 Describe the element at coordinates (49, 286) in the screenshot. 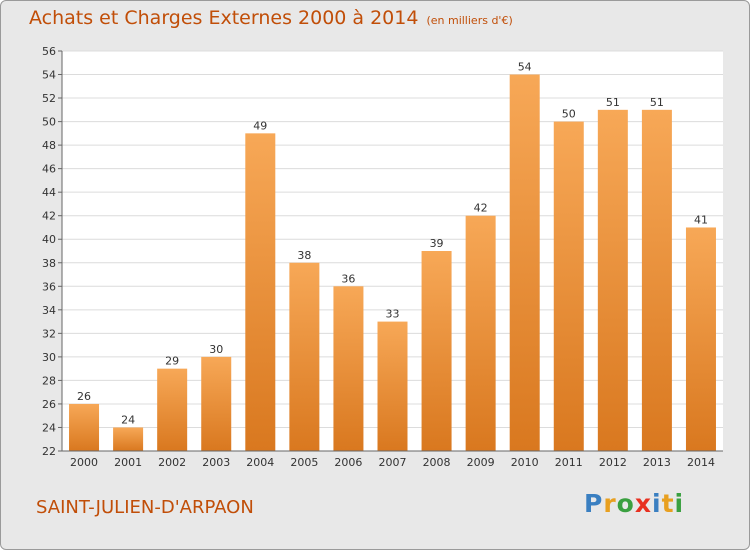

I see `y-tick-label: 36` at that location.